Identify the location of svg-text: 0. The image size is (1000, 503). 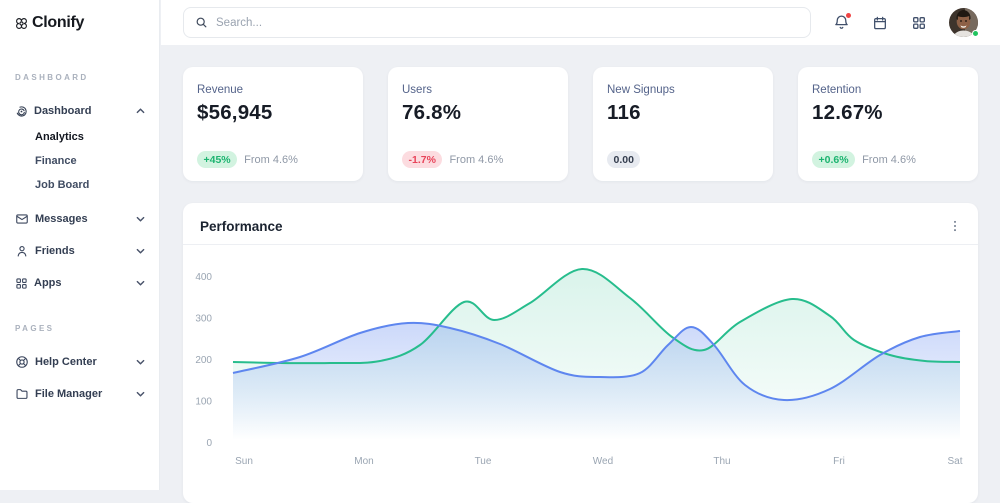
(209, 443).